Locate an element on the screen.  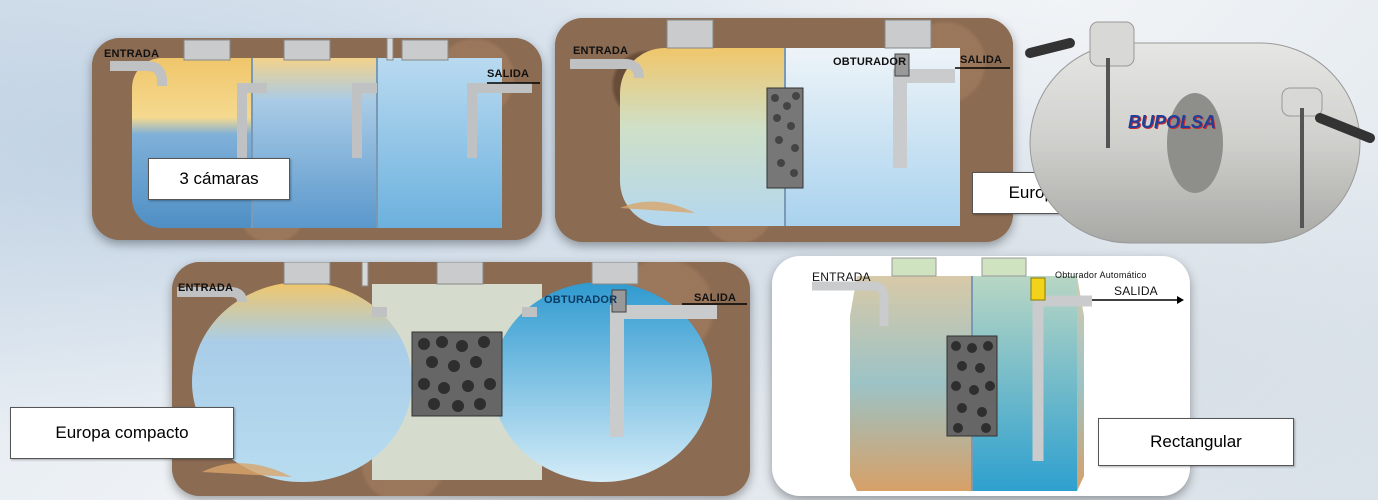
panel-3-camaras: ENTRADA SALIDA is located at coordinates (317, 139).